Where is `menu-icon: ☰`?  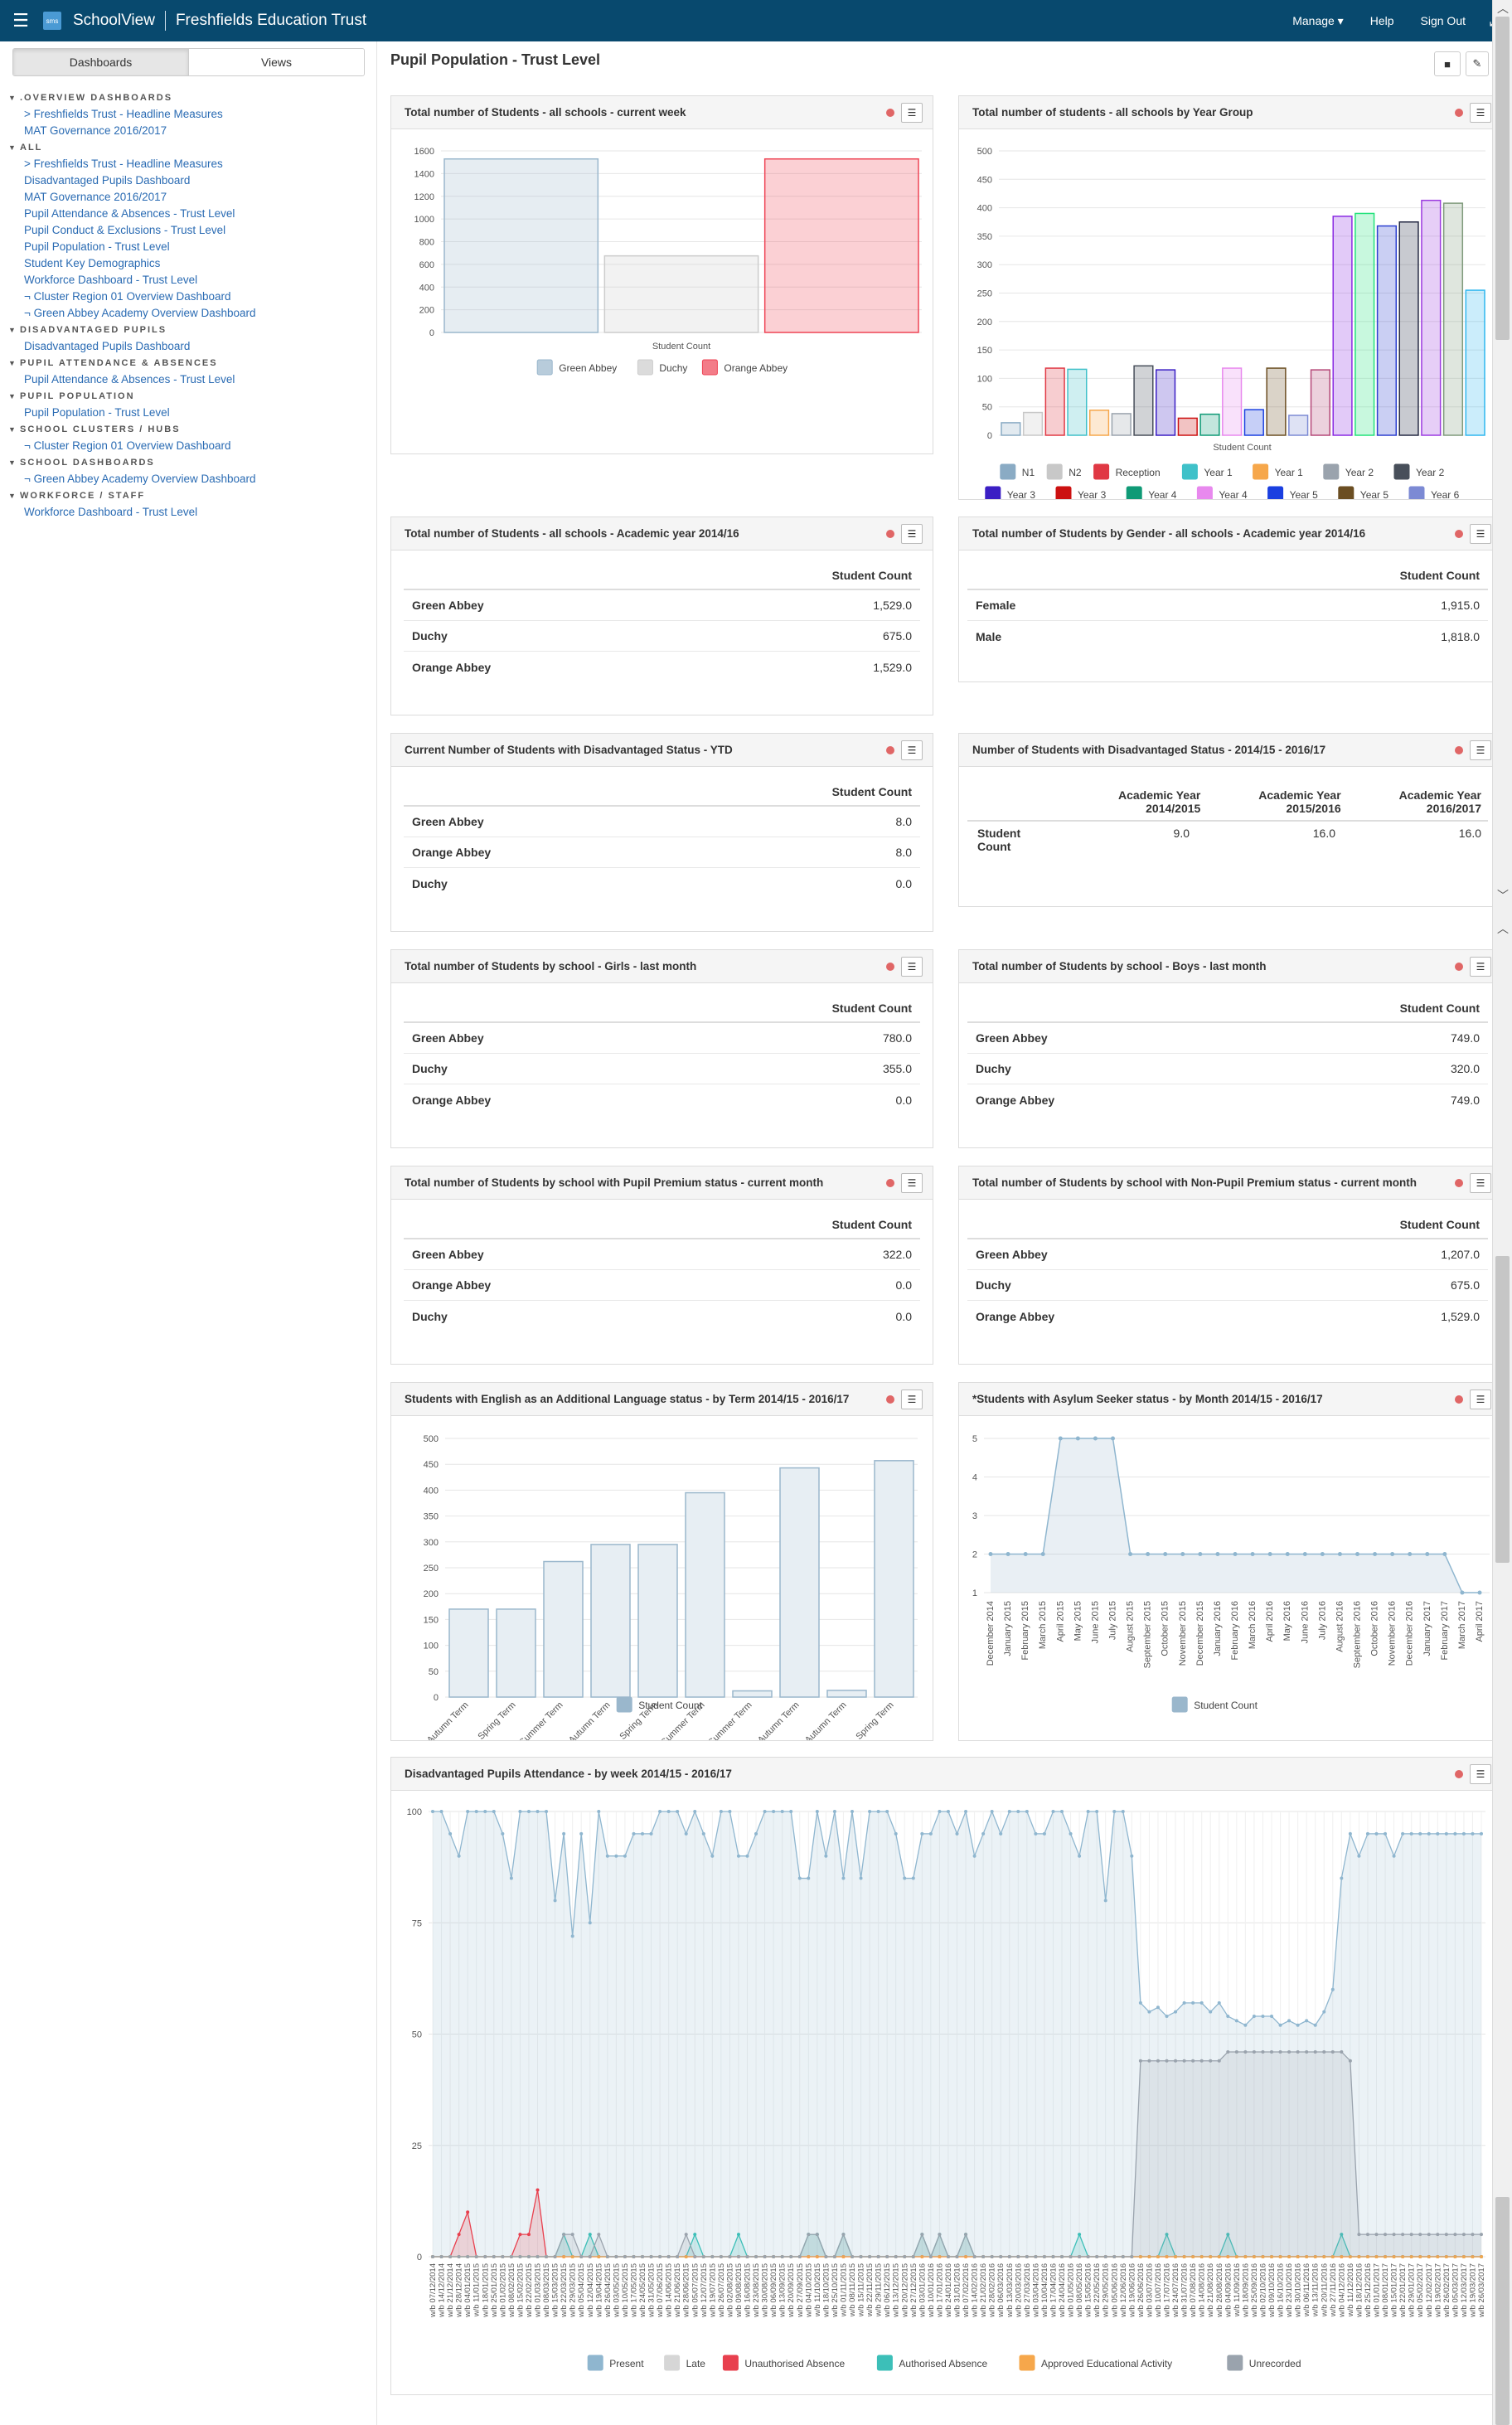 menu-icon: ☰ is located at coordinates (20, 20).